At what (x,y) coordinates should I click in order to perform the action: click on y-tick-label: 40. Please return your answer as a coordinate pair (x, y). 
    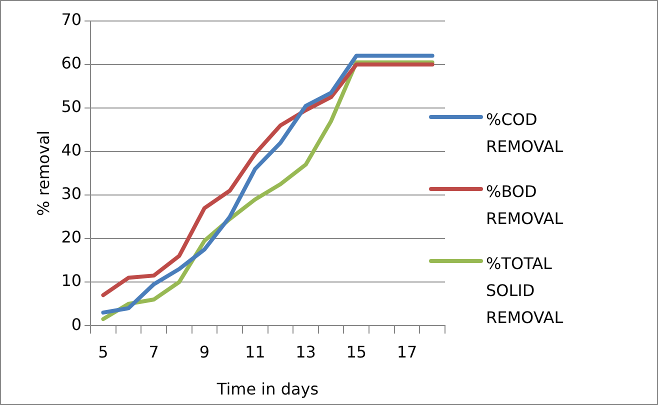
    Looking at the image, I should click on (71, 150).